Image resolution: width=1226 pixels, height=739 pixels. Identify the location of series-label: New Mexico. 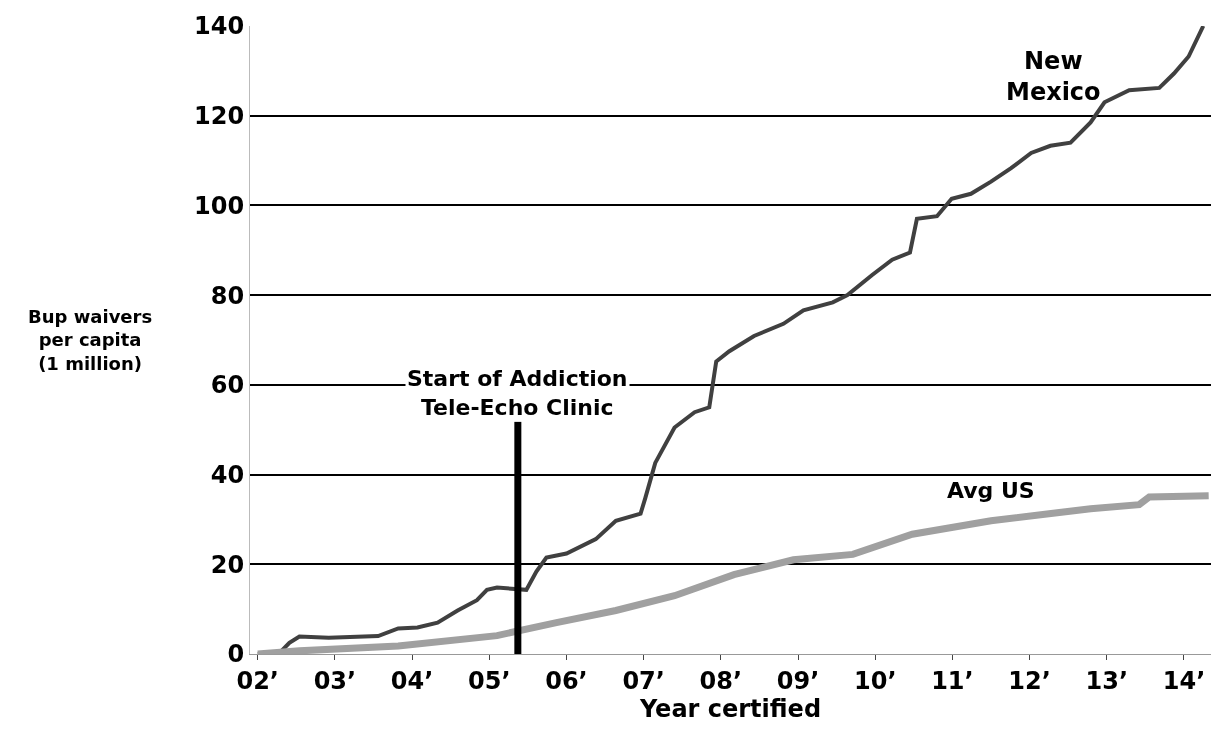
(1053, 77).